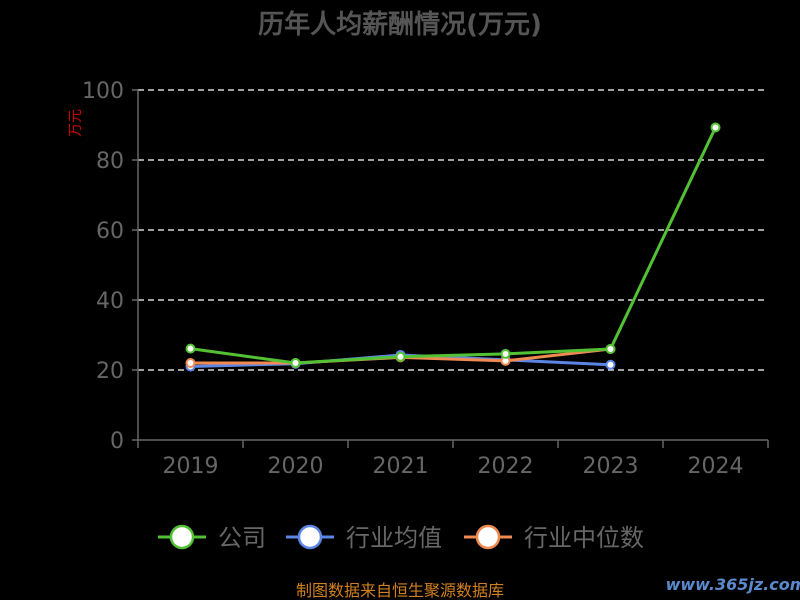 The width and height of the screenshot is (800, 600). I want to click on chart-title: 历年人均薪酬情况(万元), so click(400, 24).